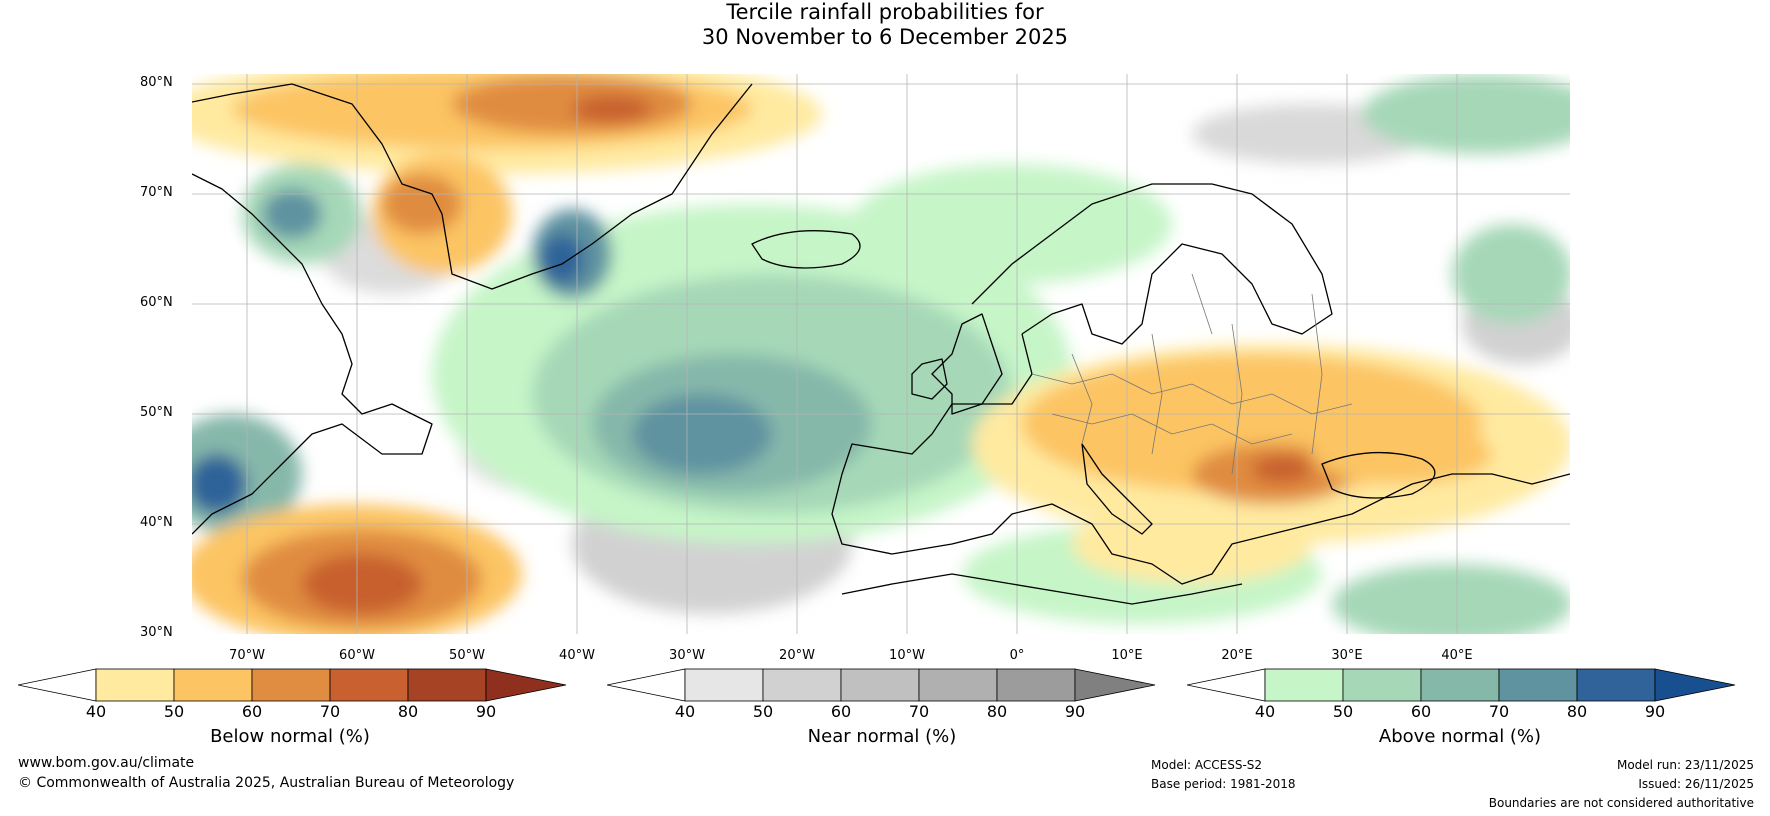 The image size is (1770, 816). What do you see at coordinates (96, 711) in the screenshot?
I see `cbar-below-tick-40: 40` at bounding box center [96, 711].